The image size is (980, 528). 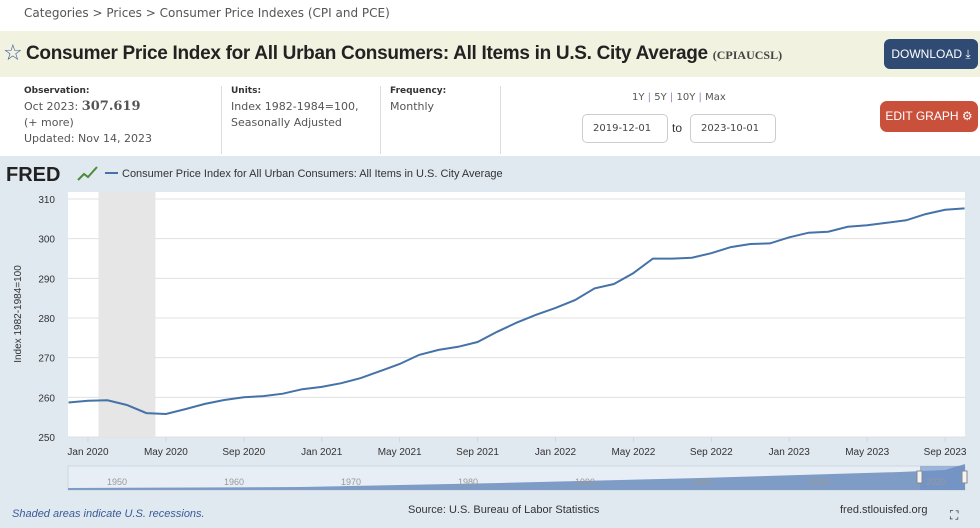 What do you see at coordinates (936, 482) in the screenshot?
I see `navigator-label: 2020` at bounding box center [936, 482].